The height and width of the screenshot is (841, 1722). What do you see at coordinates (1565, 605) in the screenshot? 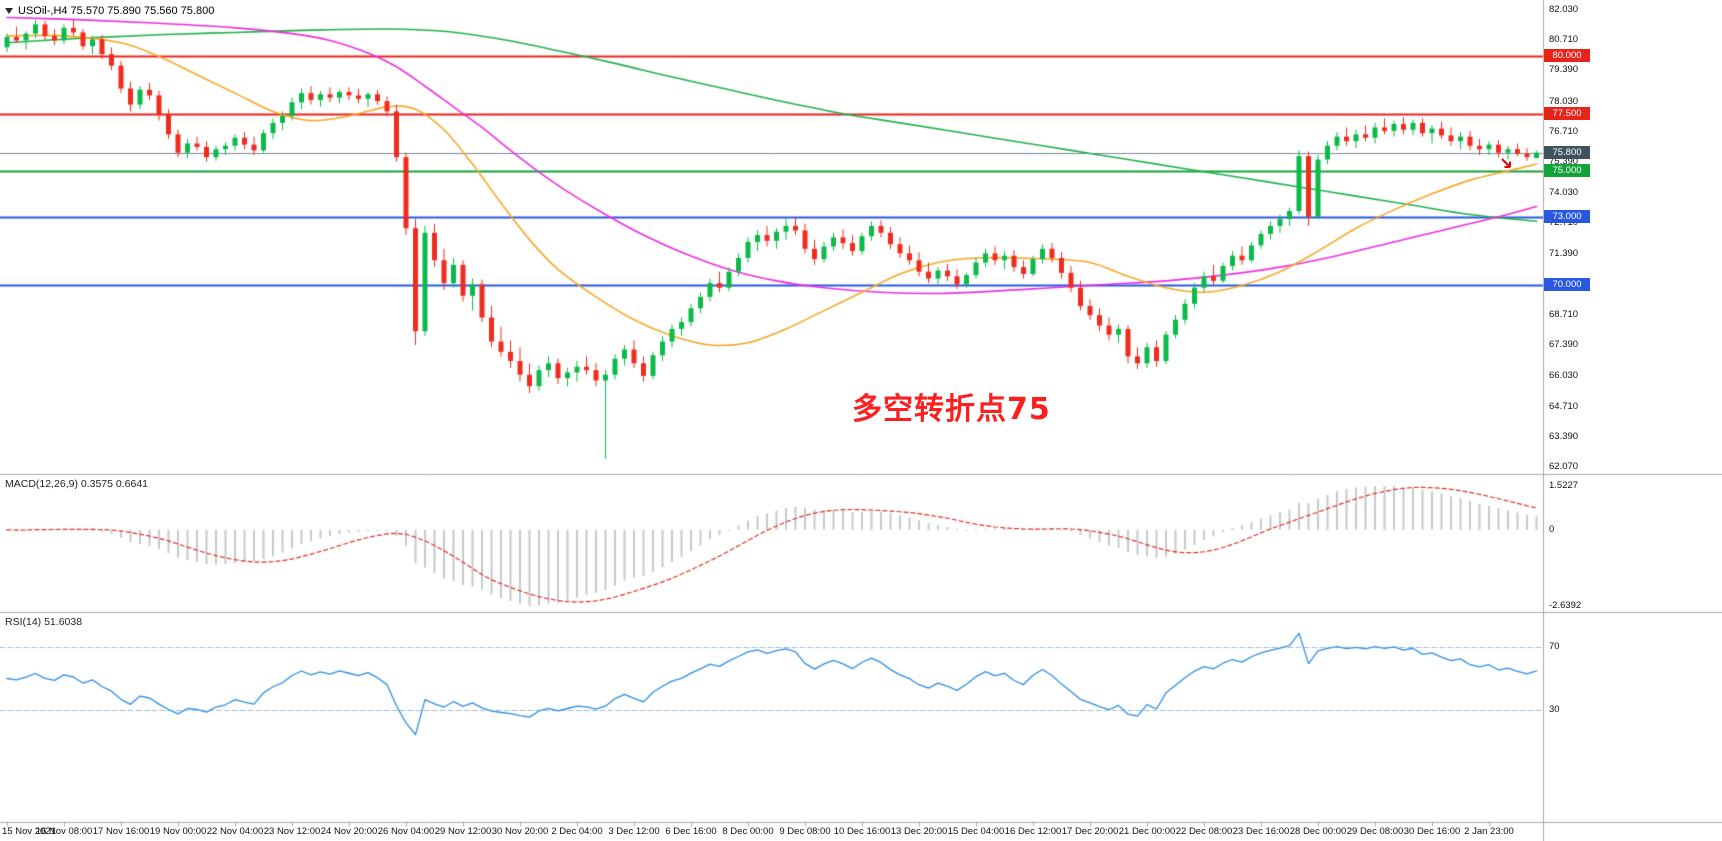
I see `macd-axis-tick: -2.6392` at bounding box center [1565, 605].